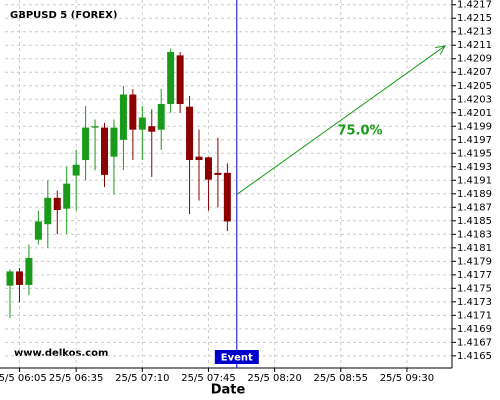 The width and height of the screenshot is (500, 400). Describe the element at coordinates (474, 234) in the screenshot. I see `y-tick-label: 1.4183` at that location.